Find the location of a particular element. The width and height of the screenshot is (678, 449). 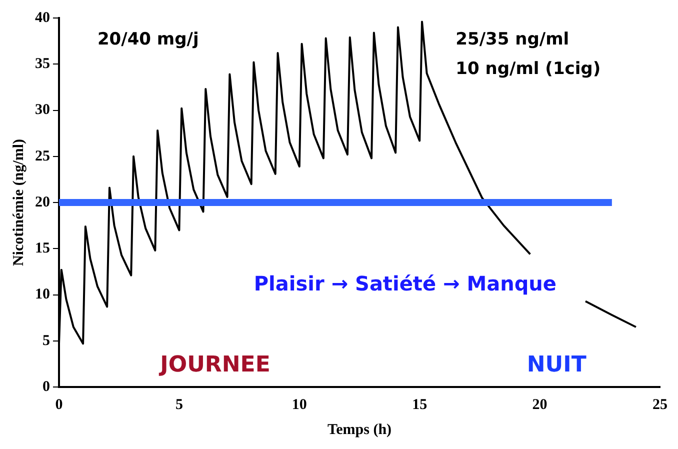

x-tick-label: 25 is located at coordinates (660, 404).